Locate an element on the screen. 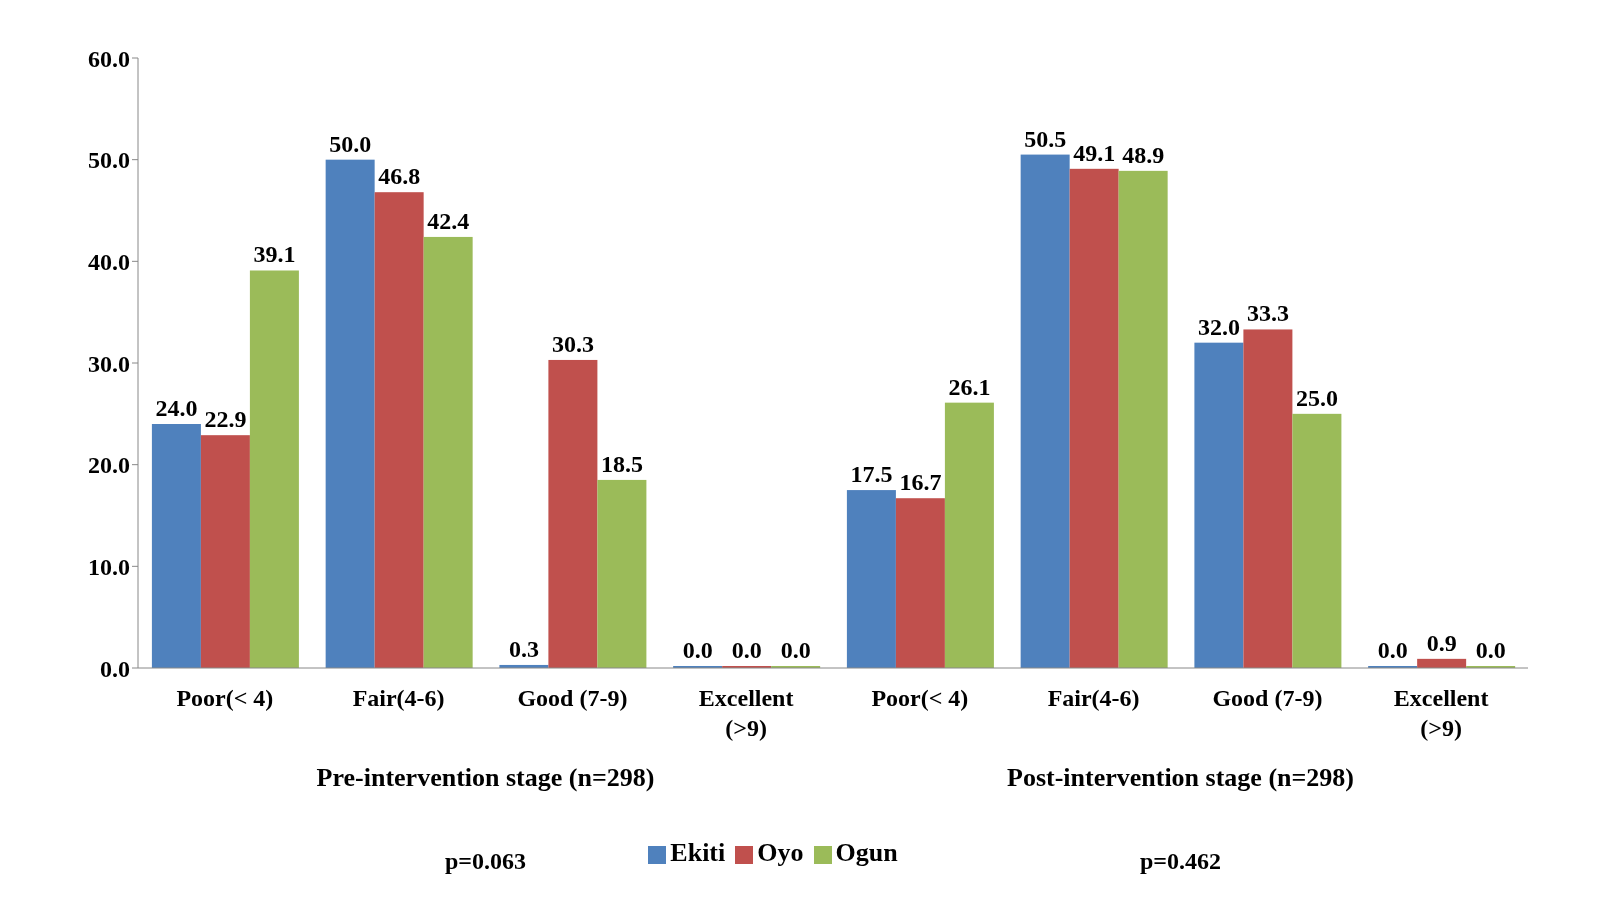 The image size is (1608, 915). data-label: 26.1 is located at coordinates (969, 386).